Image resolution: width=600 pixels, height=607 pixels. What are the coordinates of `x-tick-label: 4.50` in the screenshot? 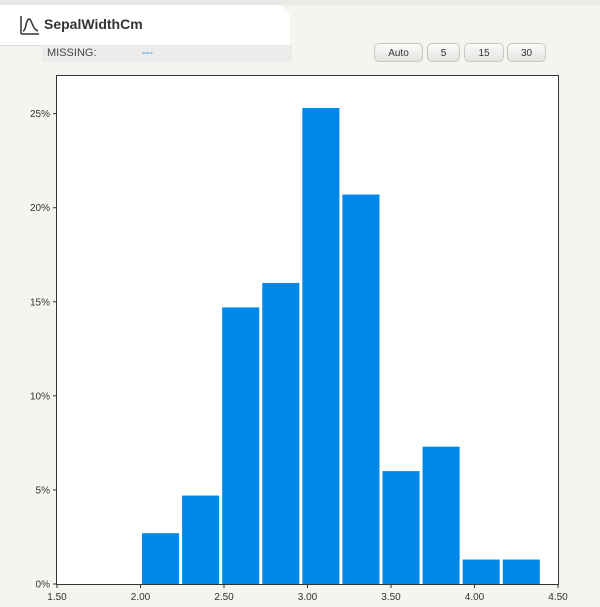 It's located at (558, 597).